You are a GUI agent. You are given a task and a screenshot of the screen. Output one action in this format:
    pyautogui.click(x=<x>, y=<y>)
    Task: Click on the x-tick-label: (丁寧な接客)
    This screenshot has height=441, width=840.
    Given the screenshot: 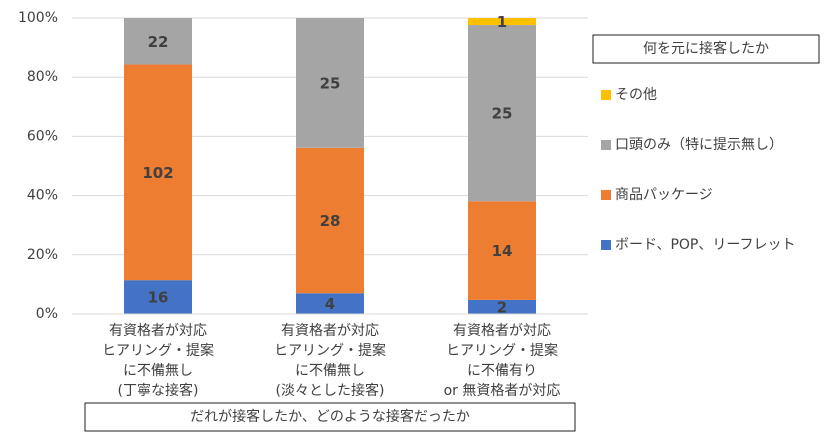 What is the action you would take?
    pyautogui.click(x=158, y=390)
    